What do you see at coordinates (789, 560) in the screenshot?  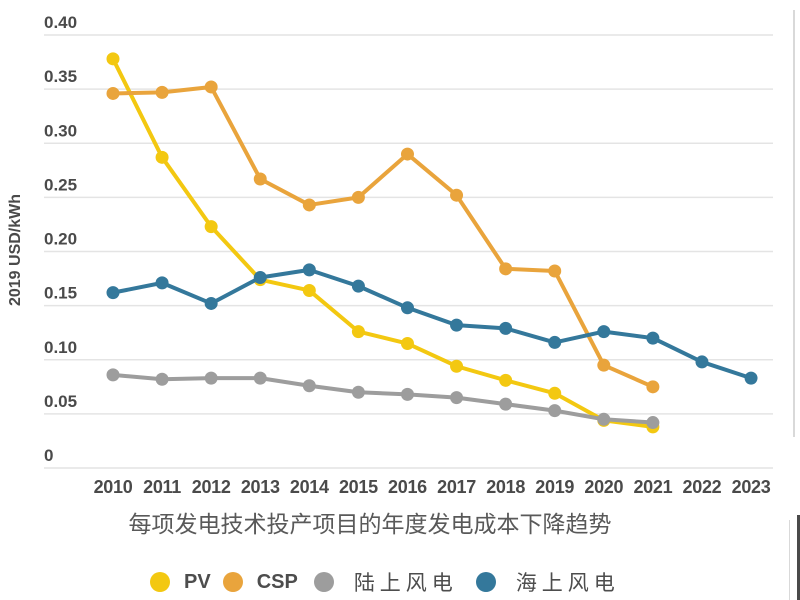 I see `screen-edge-artifact-right-bottom-light` at bounding box center [789, 560].